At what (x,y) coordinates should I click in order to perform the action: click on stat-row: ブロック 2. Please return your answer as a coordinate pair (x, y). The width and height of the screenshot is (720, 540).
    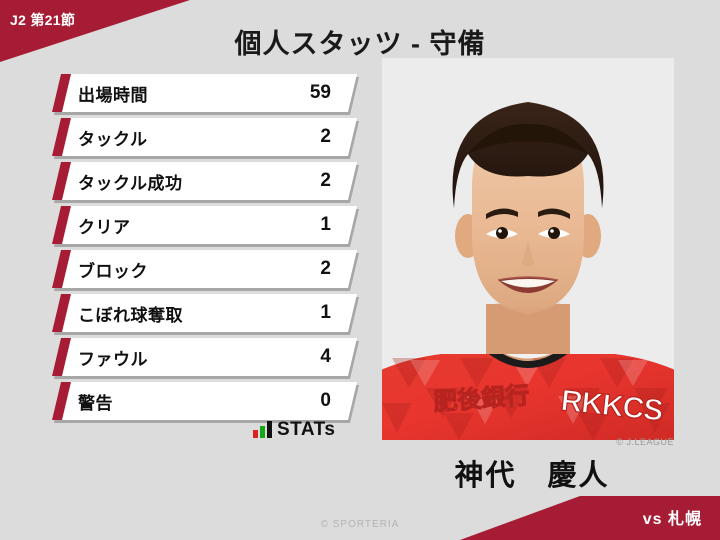
    Looking at the image, I should click on (204, 269).